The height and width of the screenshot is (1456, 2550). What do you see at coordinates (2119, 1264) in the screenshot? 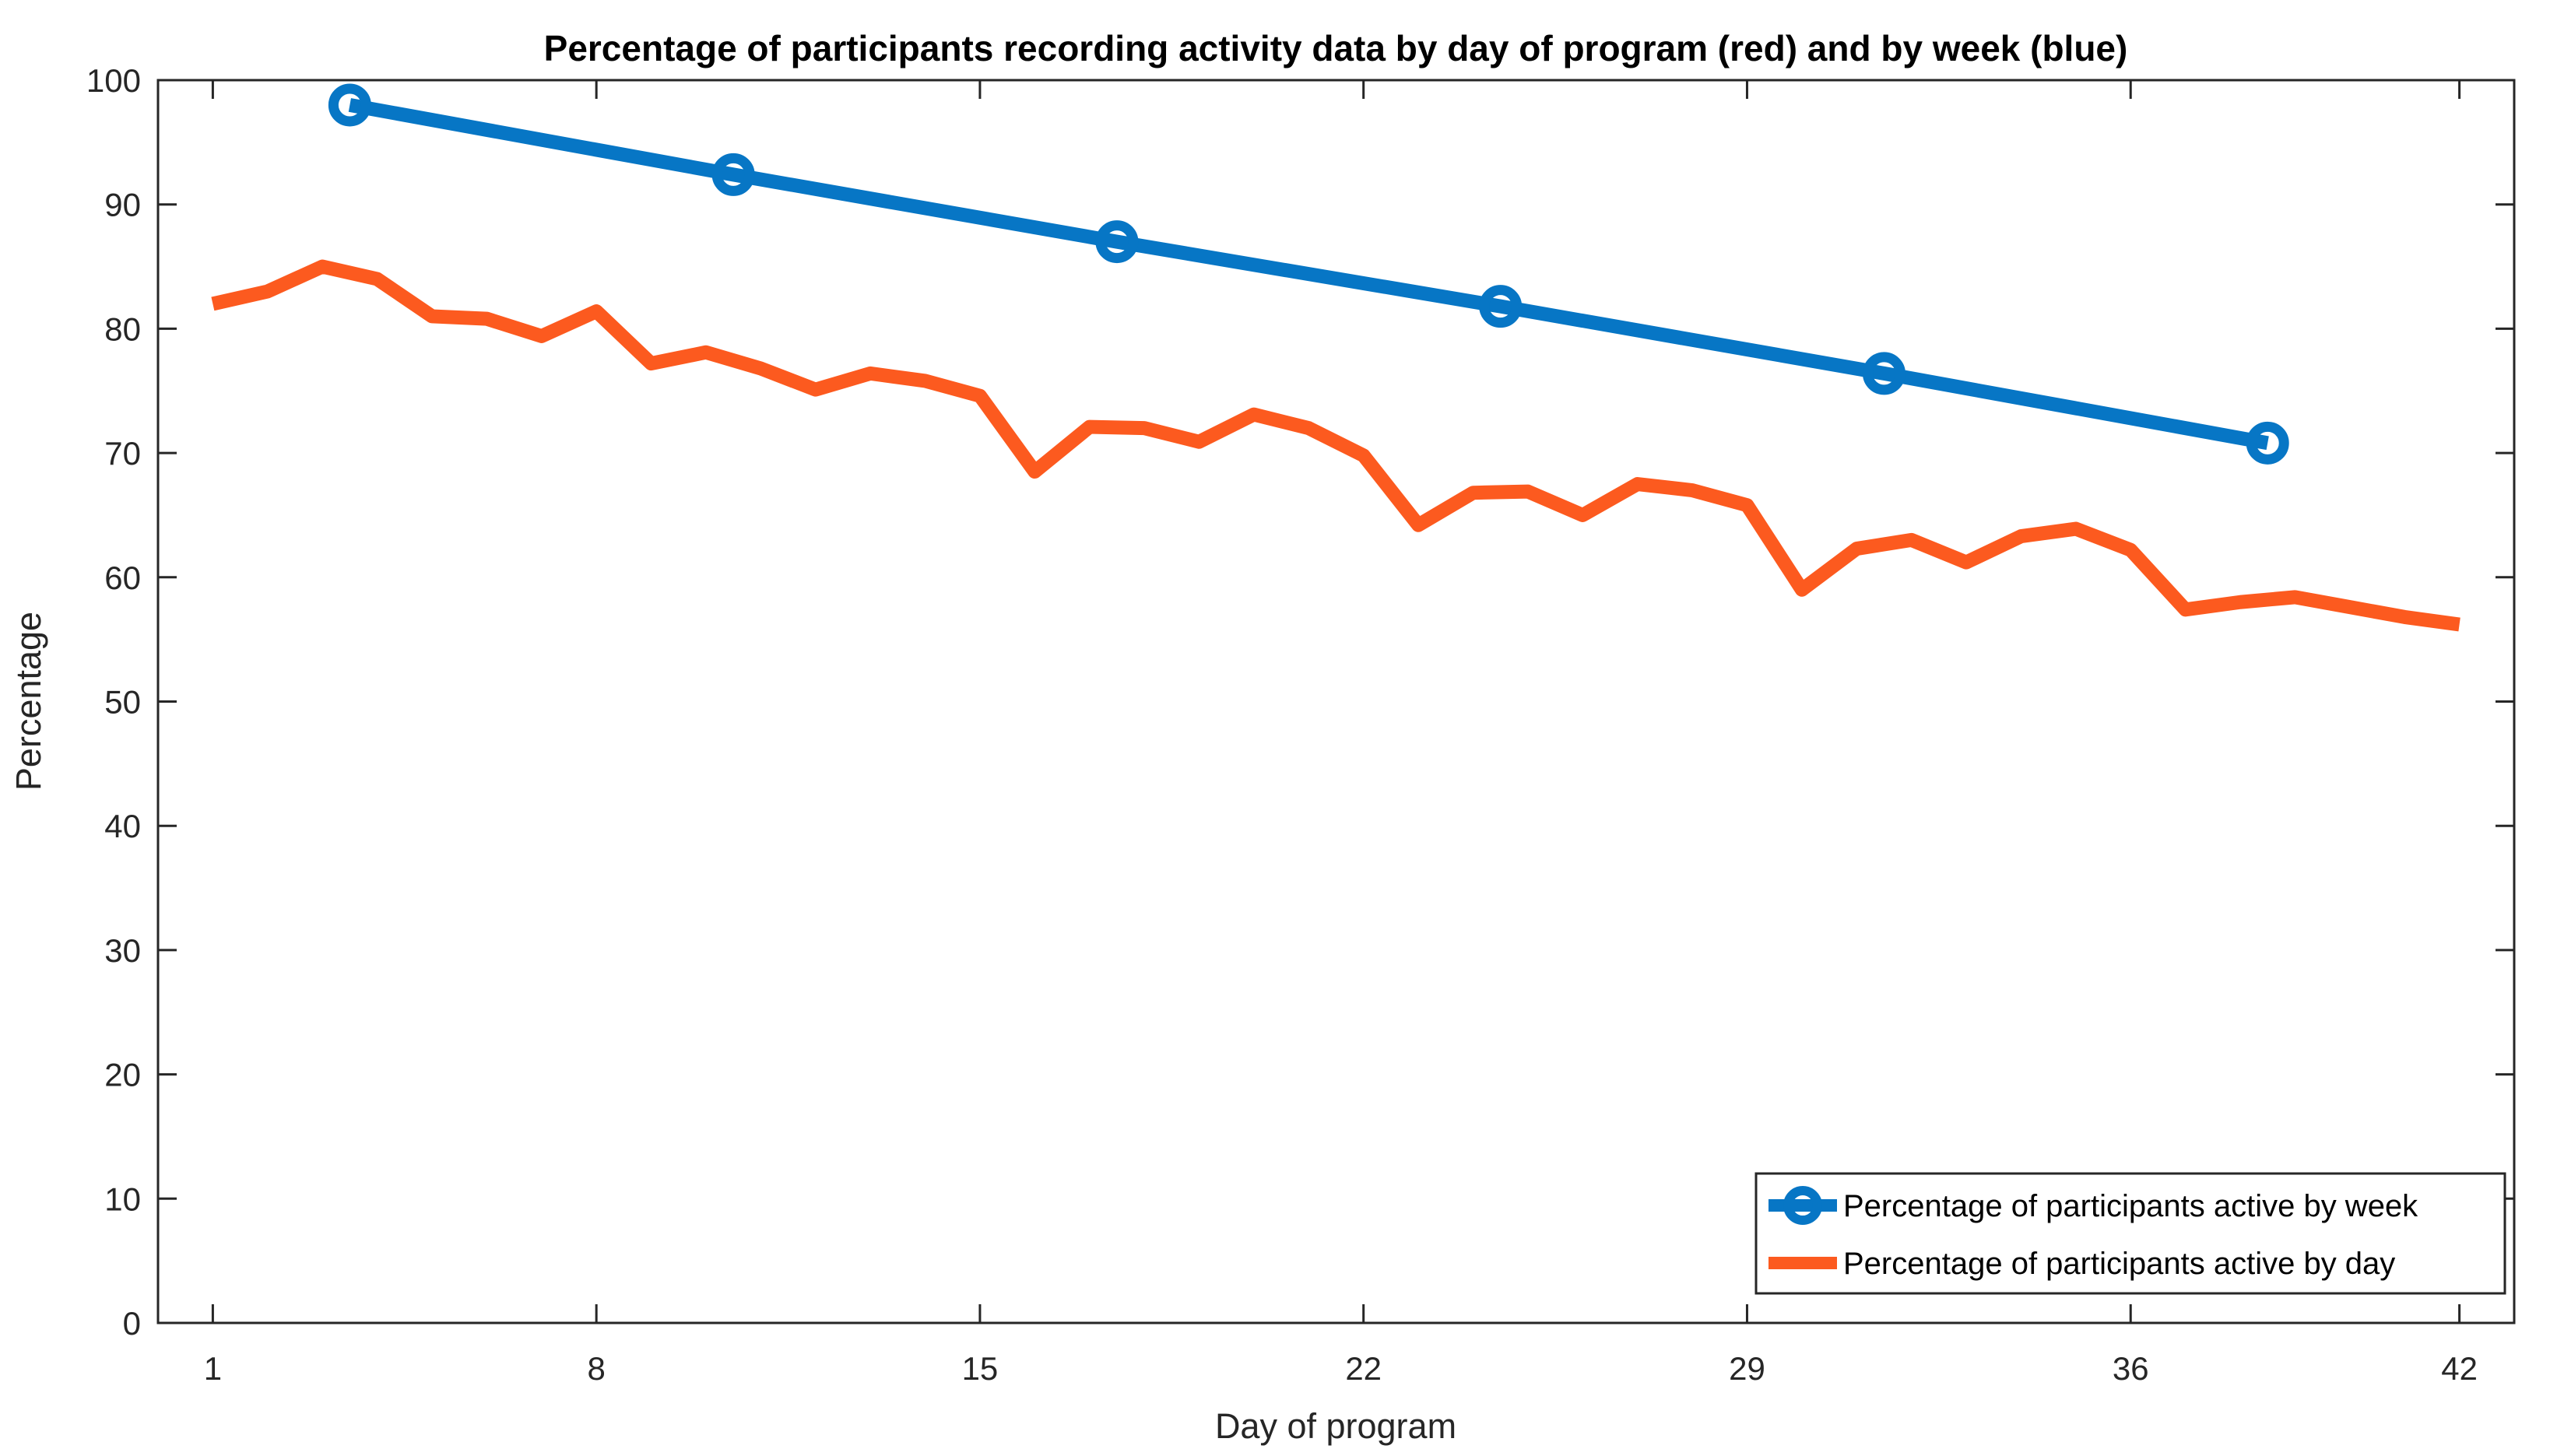
I see `legend-label: Percentage of participants active by day` at bounding box center [2119, 1264].